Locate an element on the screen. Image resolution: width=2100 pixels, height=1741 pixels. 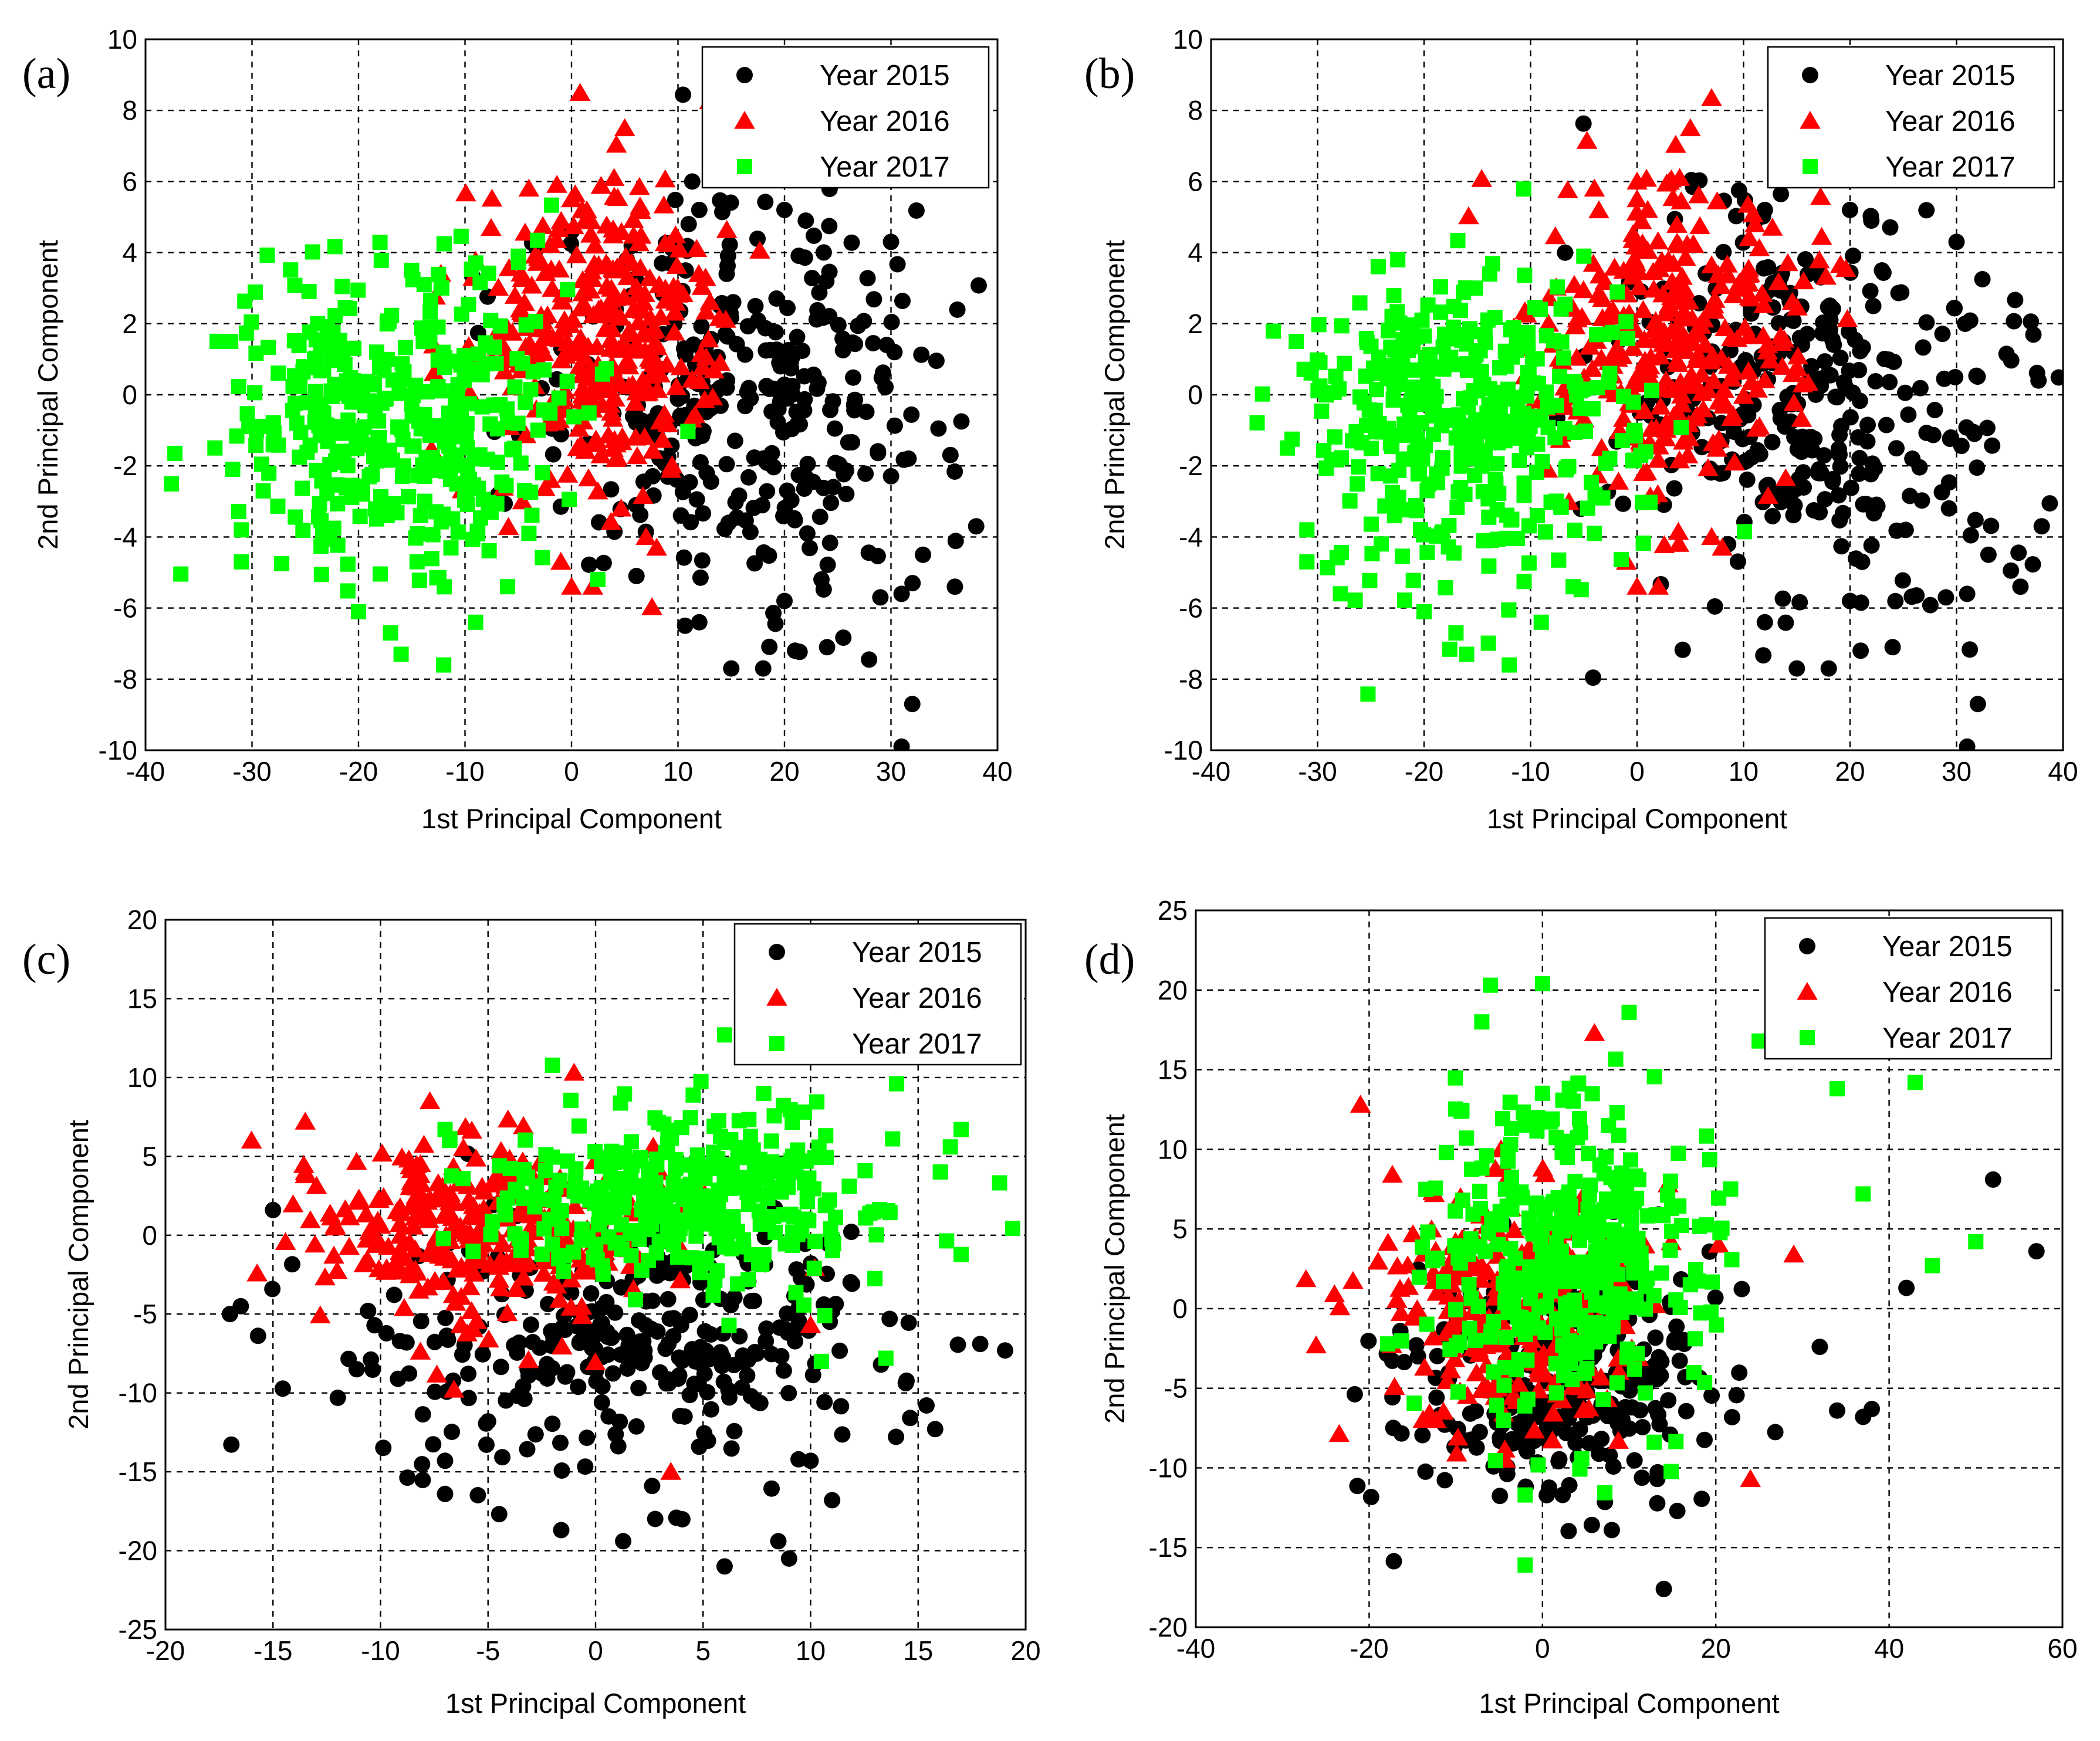
y-tick-label: -2 is located at coordinates (125, 466).